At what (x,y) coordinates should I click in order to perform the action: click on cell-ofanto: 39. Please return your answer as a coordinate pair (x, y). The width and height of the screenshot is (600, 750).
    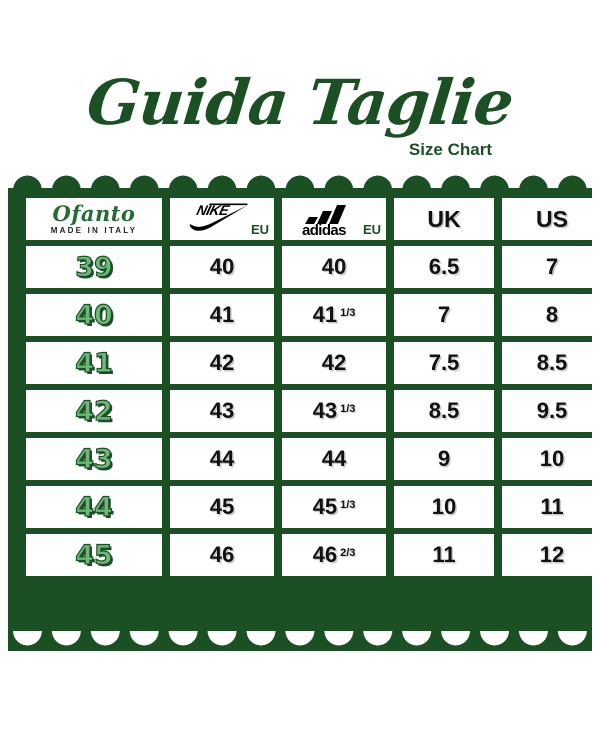
    Looking at the image, I should click on (94, 267).